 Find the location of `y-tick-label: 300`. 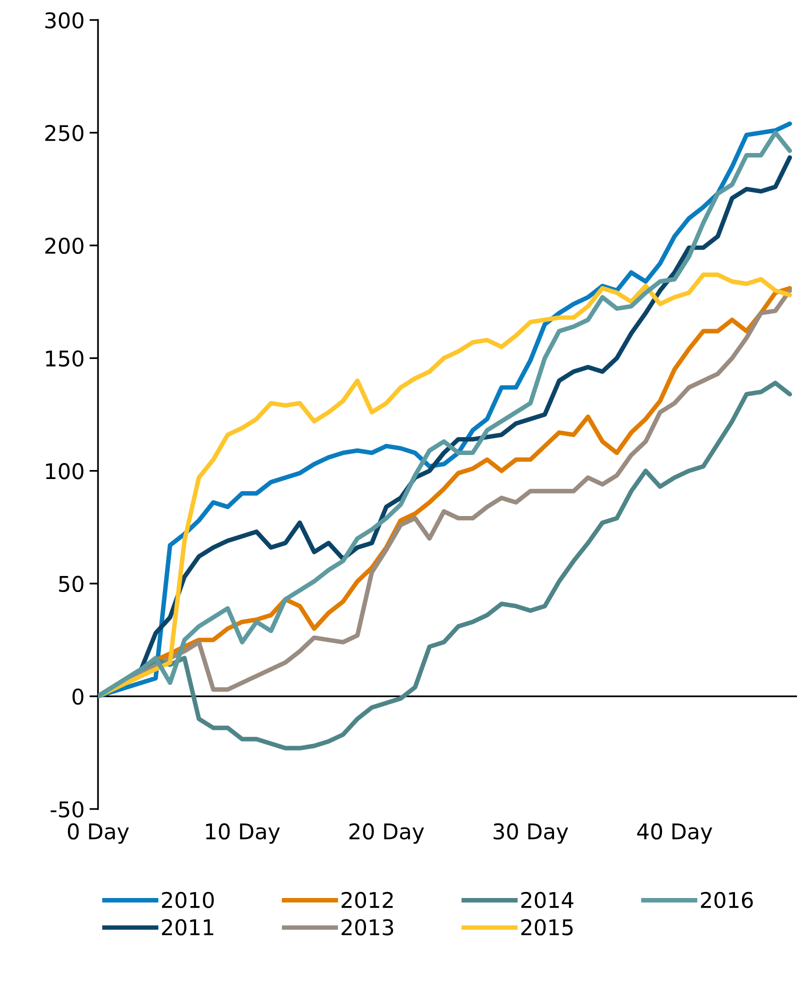

y-tick-label: 300 is located at coordinates (64, 20).